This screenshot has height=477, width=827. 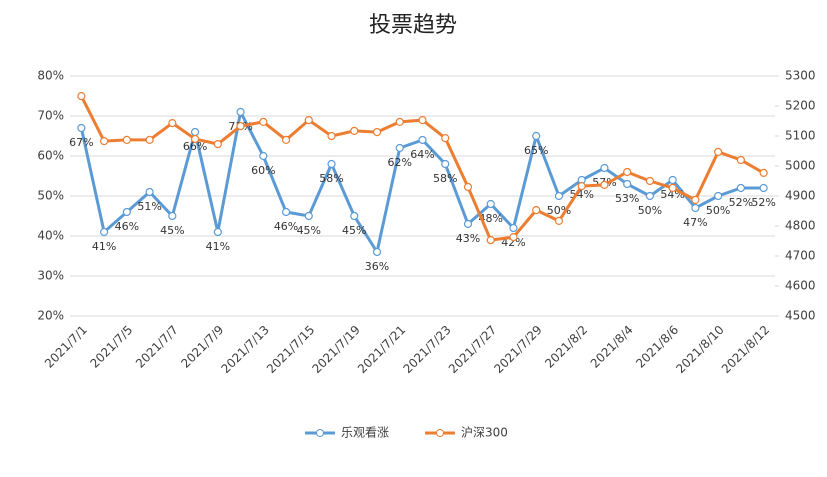 What do you see at coordinates (695, 222) in the screenshot?
I see `data-label: 47%` at bounding box center [695, 222].